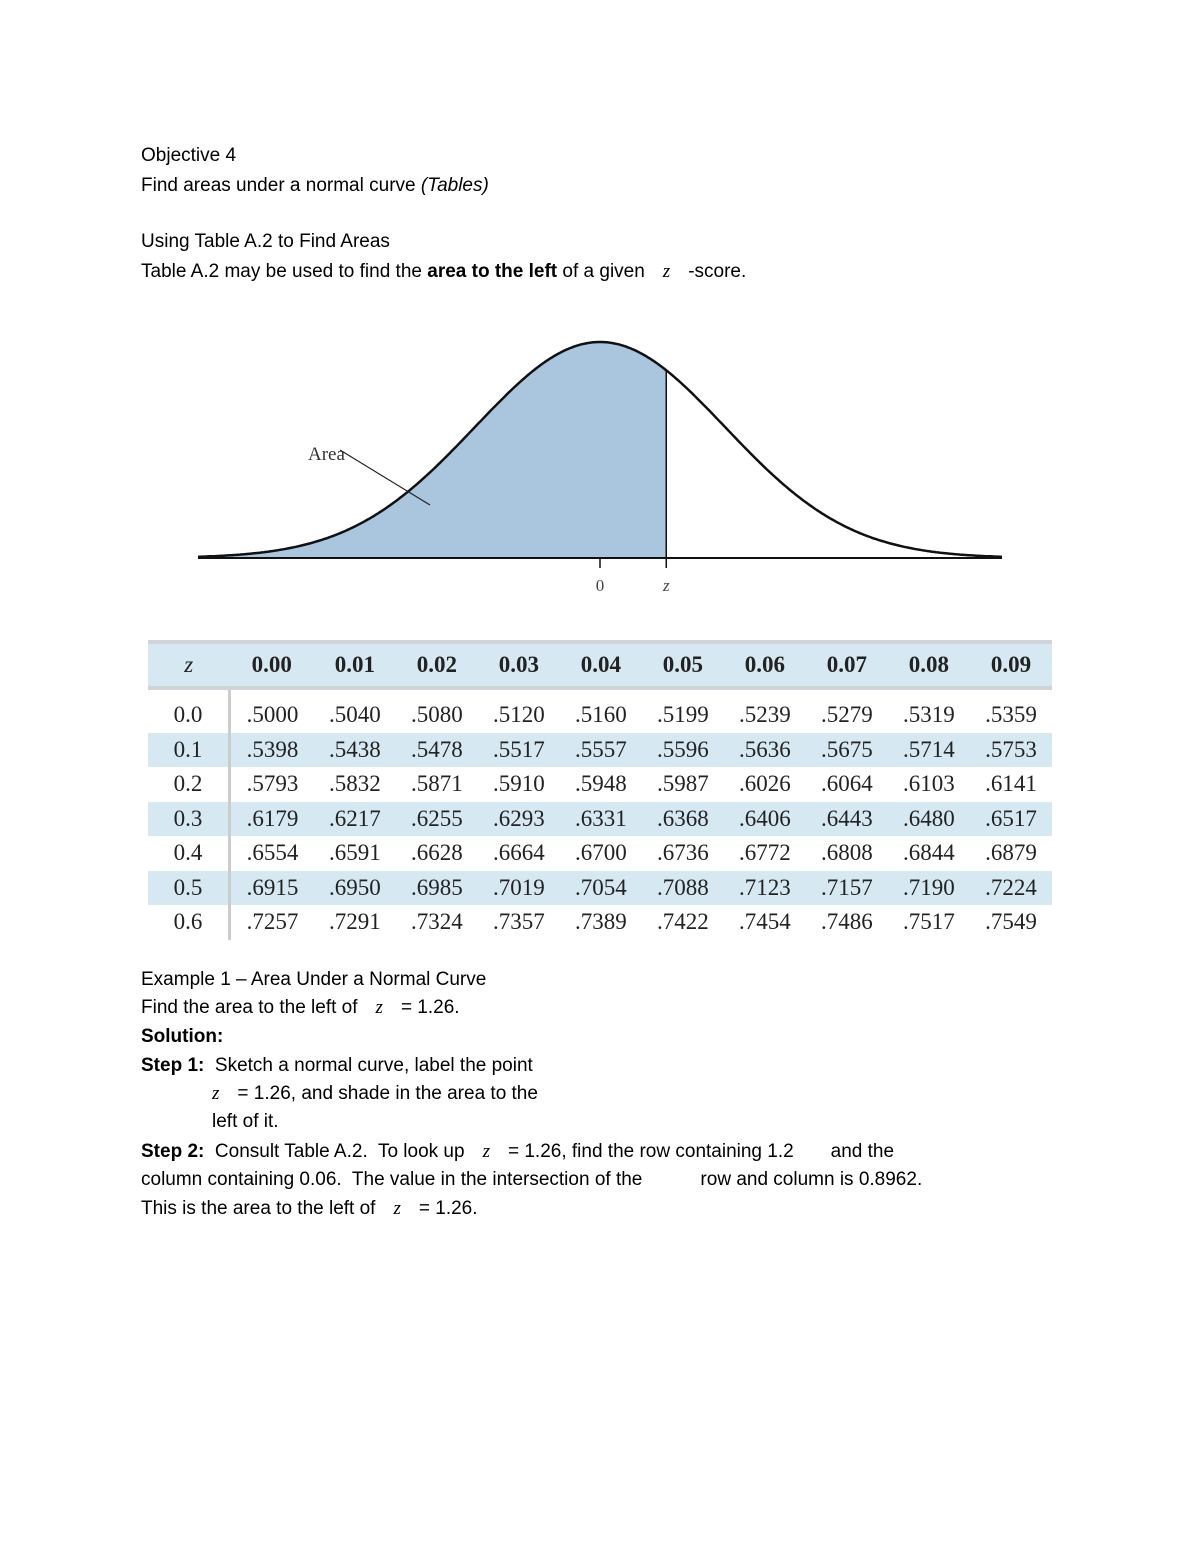 The image size is (1200, 1553). I want to click on table-cell: .7019, so click(518, 887).